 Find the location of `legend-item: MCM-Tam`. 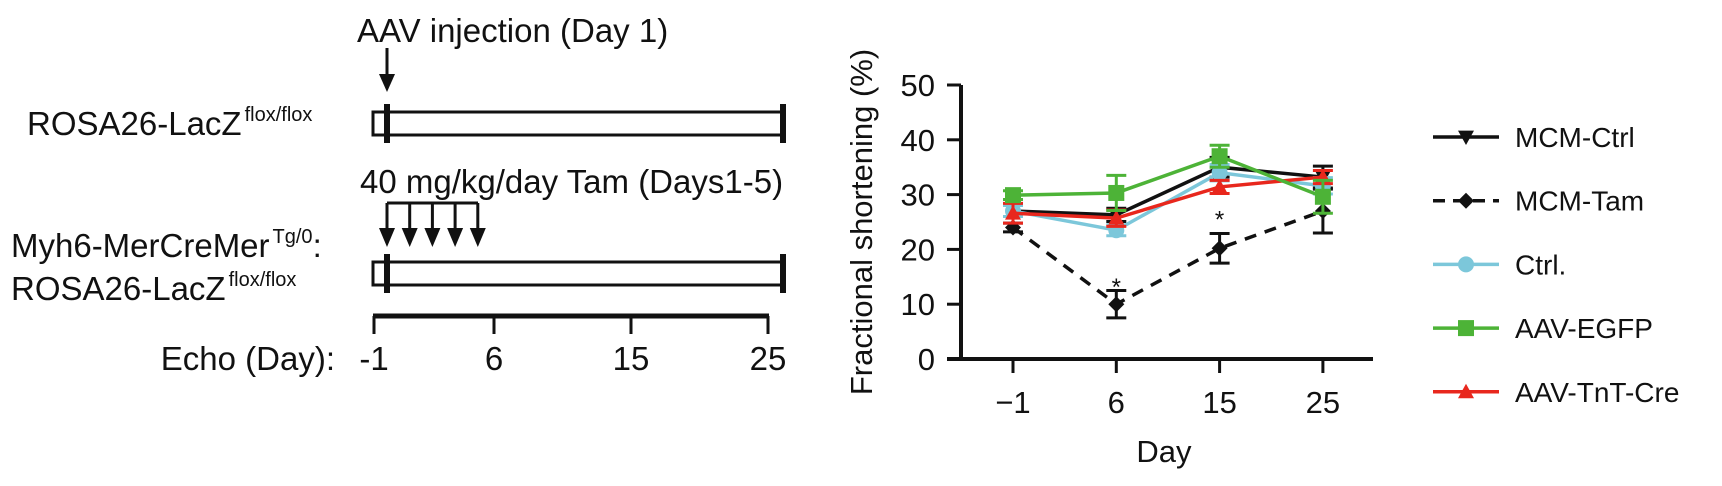

legend-item: MCM-Tam is located at coordinates (1538, 201).